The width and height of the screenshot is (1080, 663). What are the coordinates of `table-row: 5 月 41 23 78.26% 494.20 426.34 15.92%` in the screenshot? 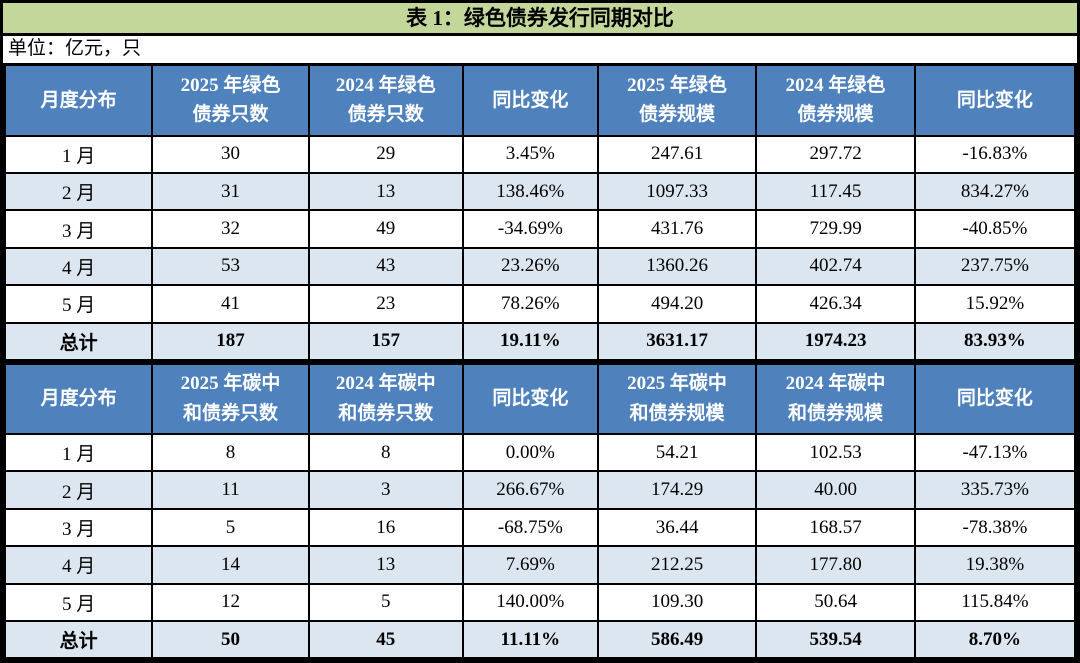 It's located at (540, 304).